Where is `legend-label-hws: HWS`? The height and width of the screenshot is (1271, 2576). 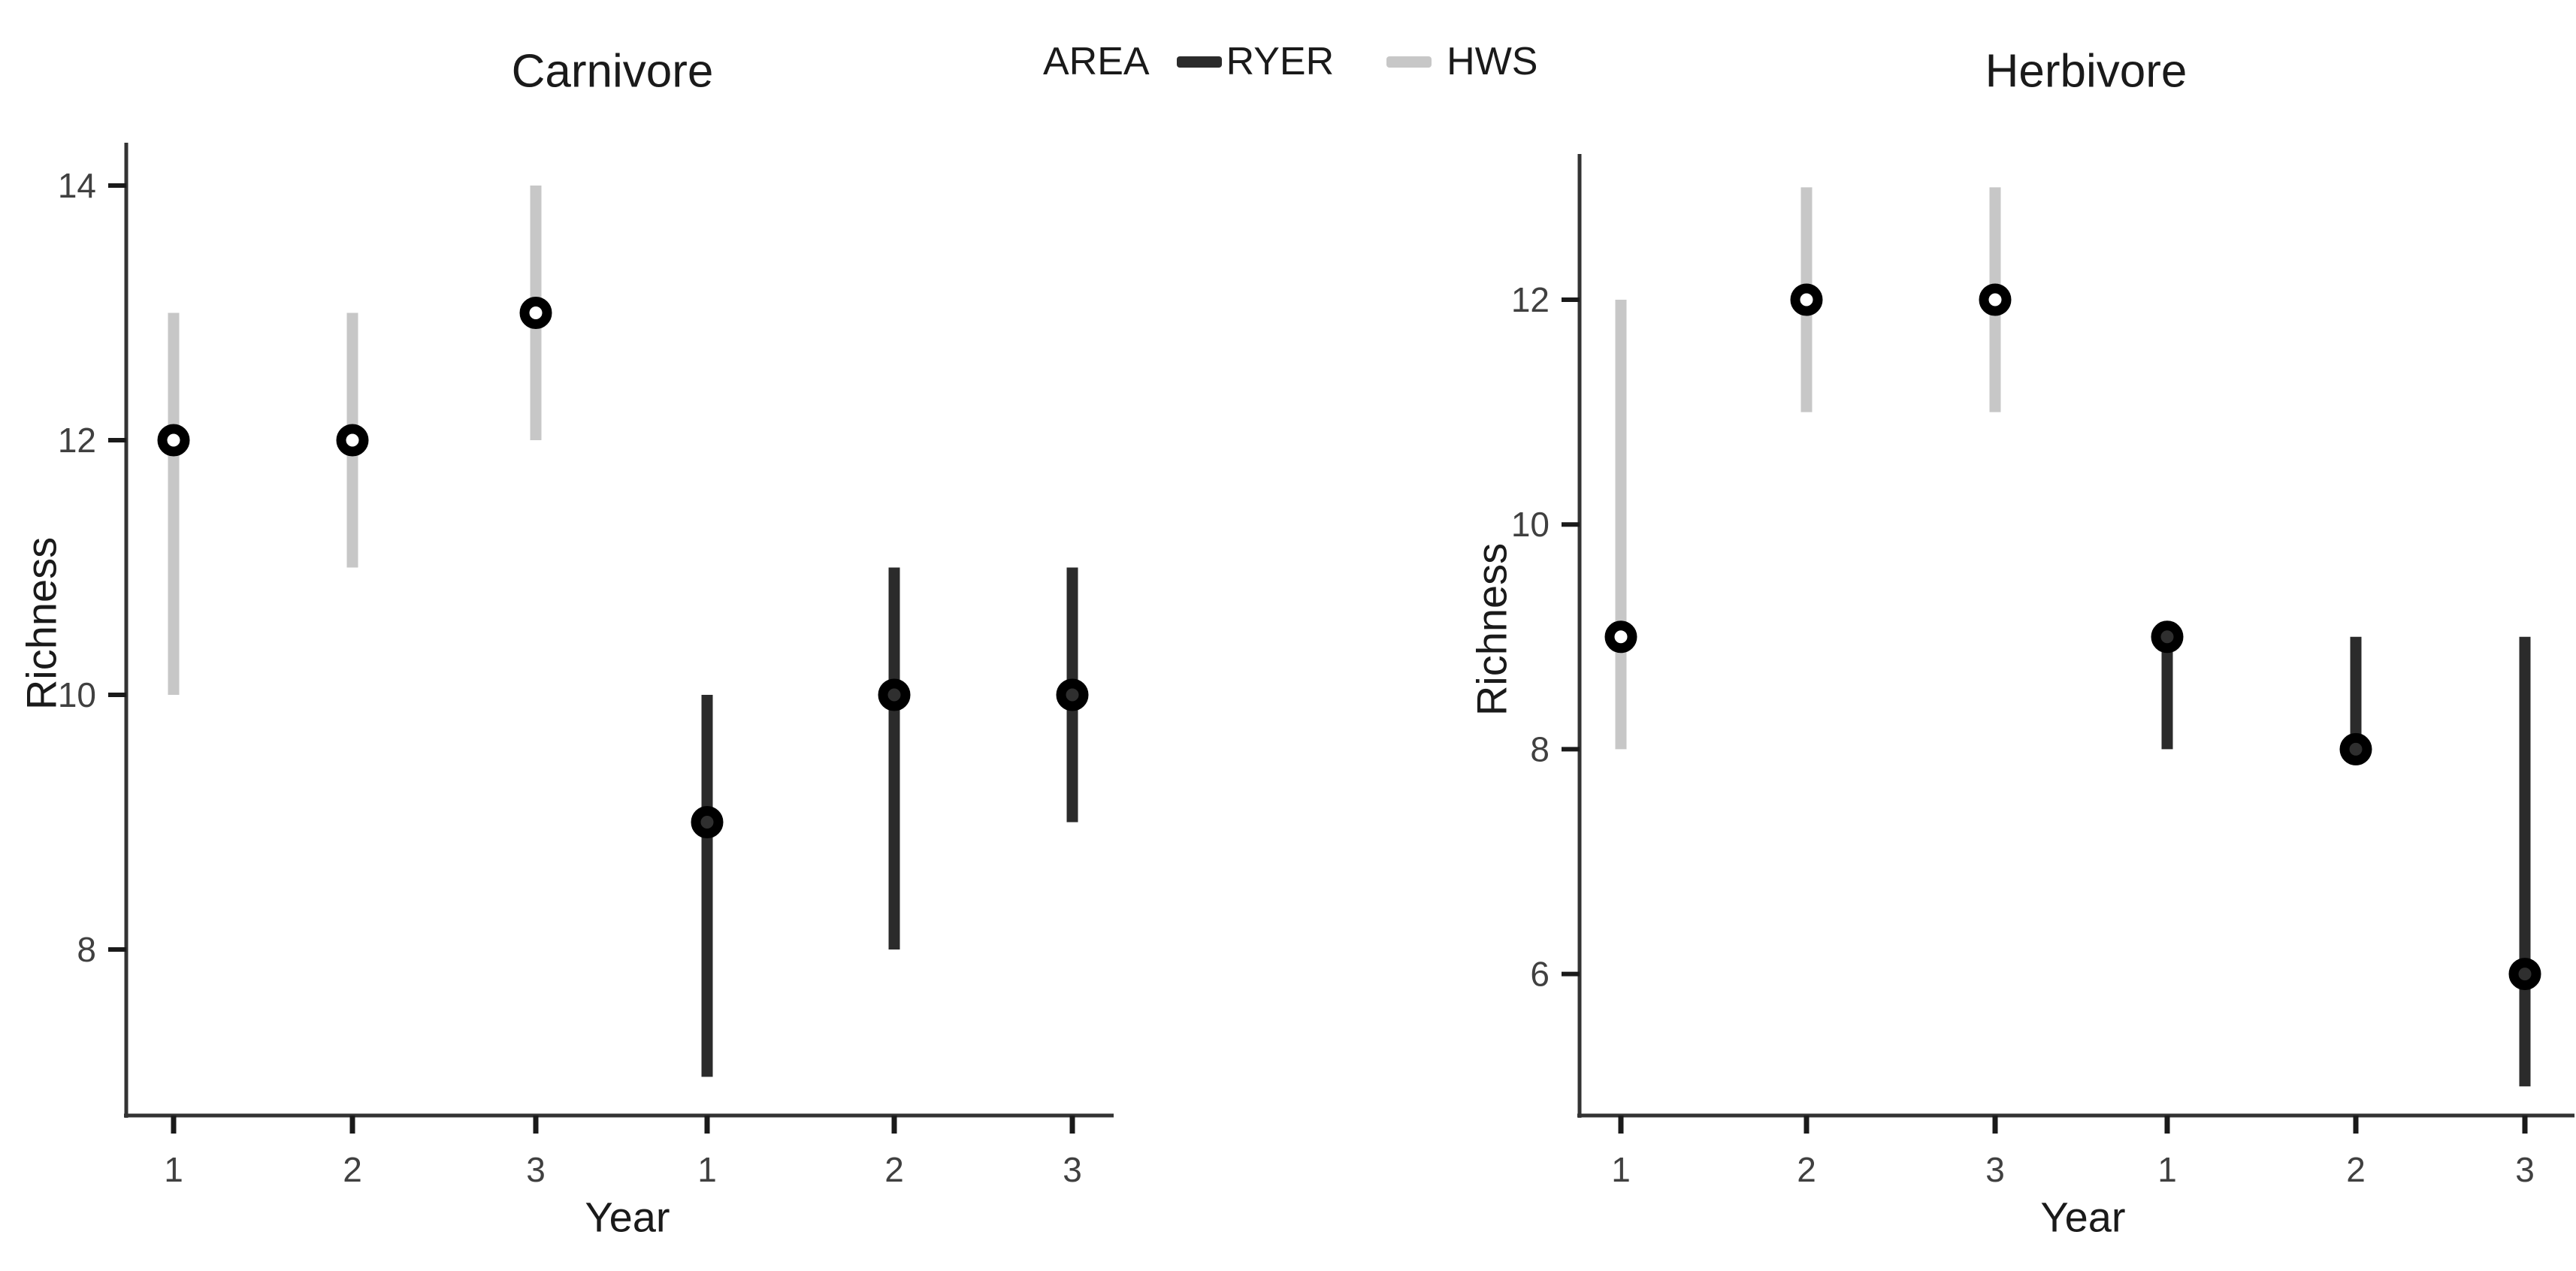
legend-label-hws: HWS is located at coordinates (1493, 61).